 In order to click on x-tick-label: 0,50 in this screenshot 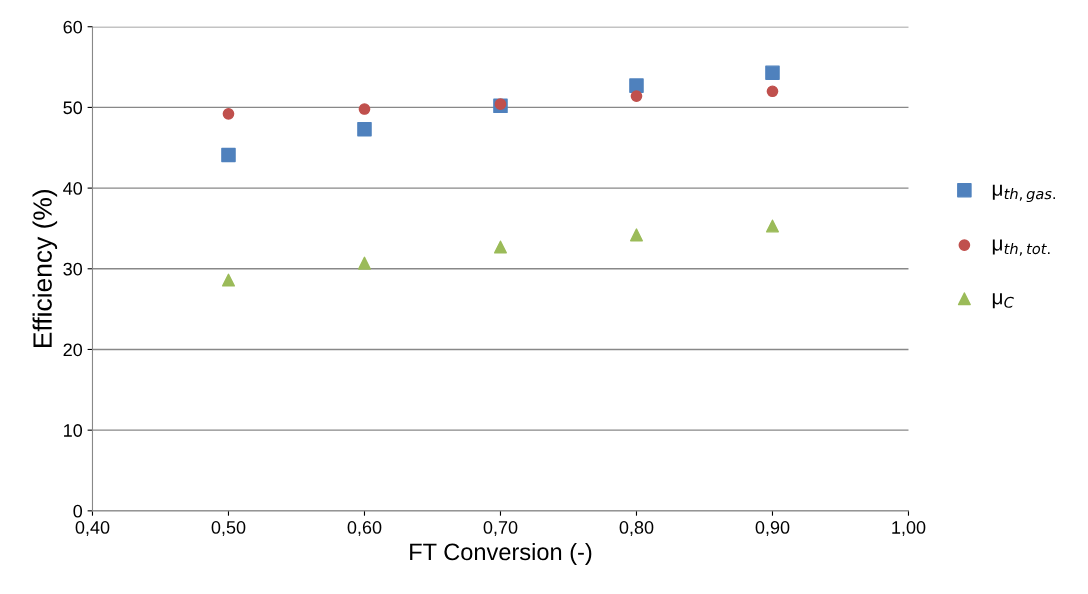, I will do `click(228, 528)`.